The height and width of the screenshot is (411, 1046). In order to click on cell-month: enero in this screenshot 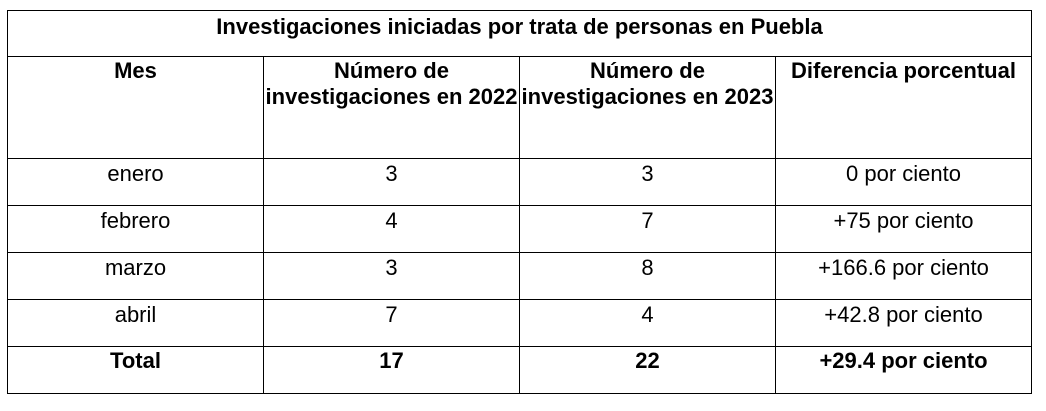, I will do `click(135, 182)`.